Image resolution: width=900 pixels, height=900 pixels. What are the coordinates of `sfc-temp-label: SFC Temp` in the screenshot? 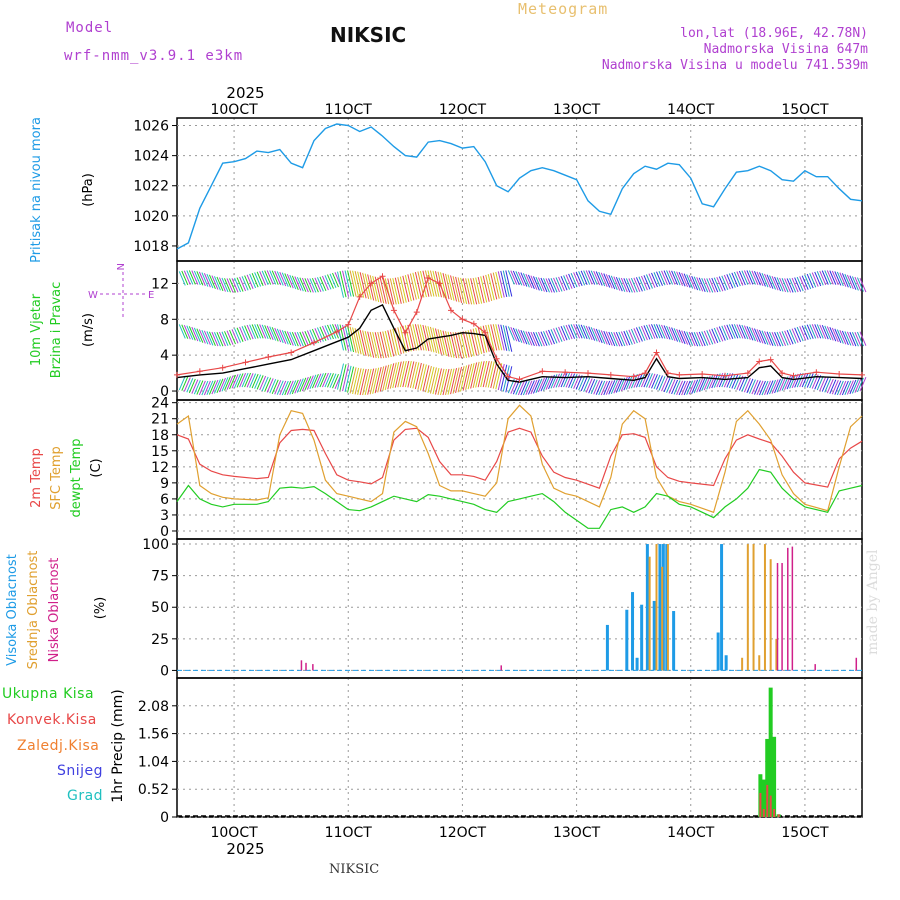 It's located at (56, 478).